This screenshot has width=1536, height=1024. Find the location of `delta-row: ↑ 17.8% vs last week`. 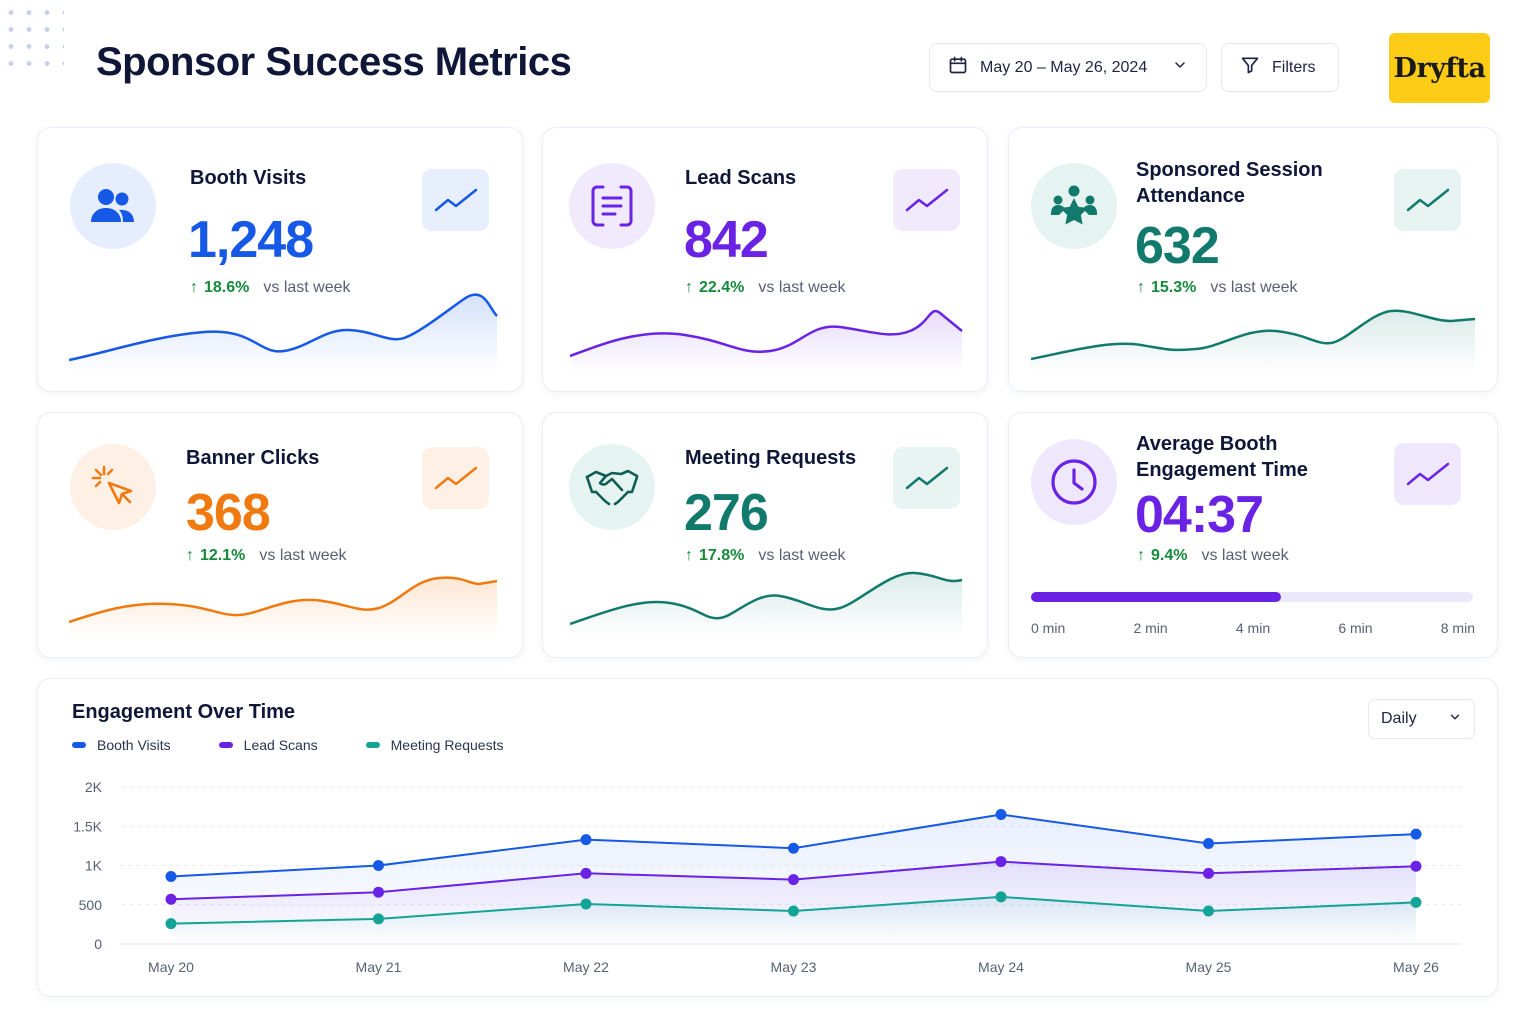

delta-row: ↑ 17.8% vs last week is located at coordinates (765, 556).